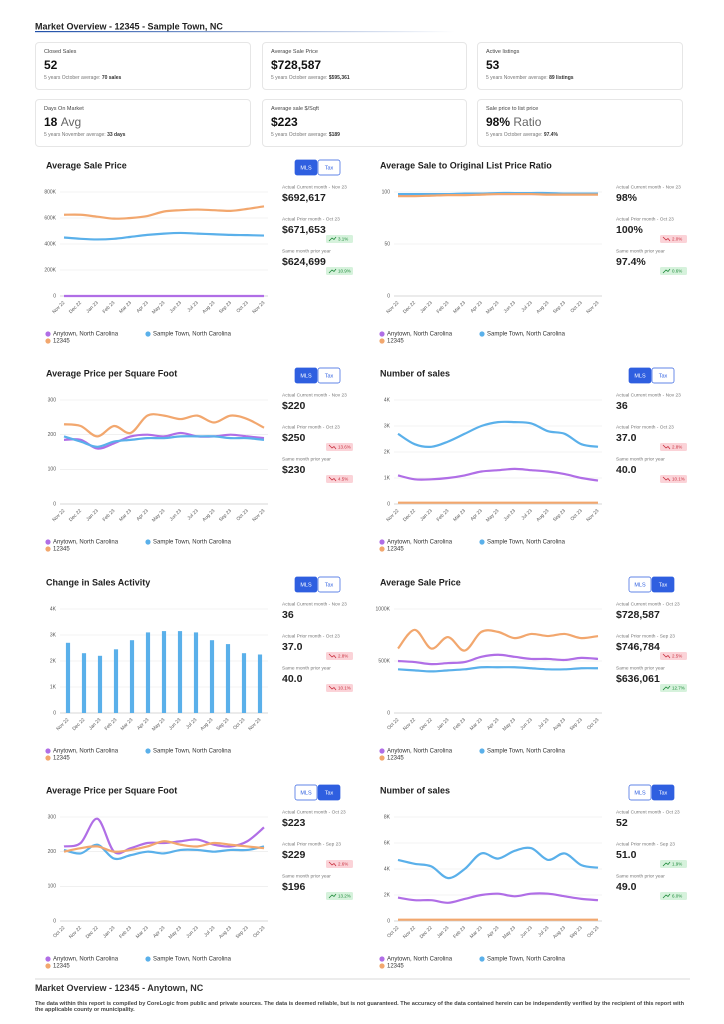  What do you see at coordinates (580, 65) in the screenshot?
I see `card-value: 53` at bounding box center [580, 65].